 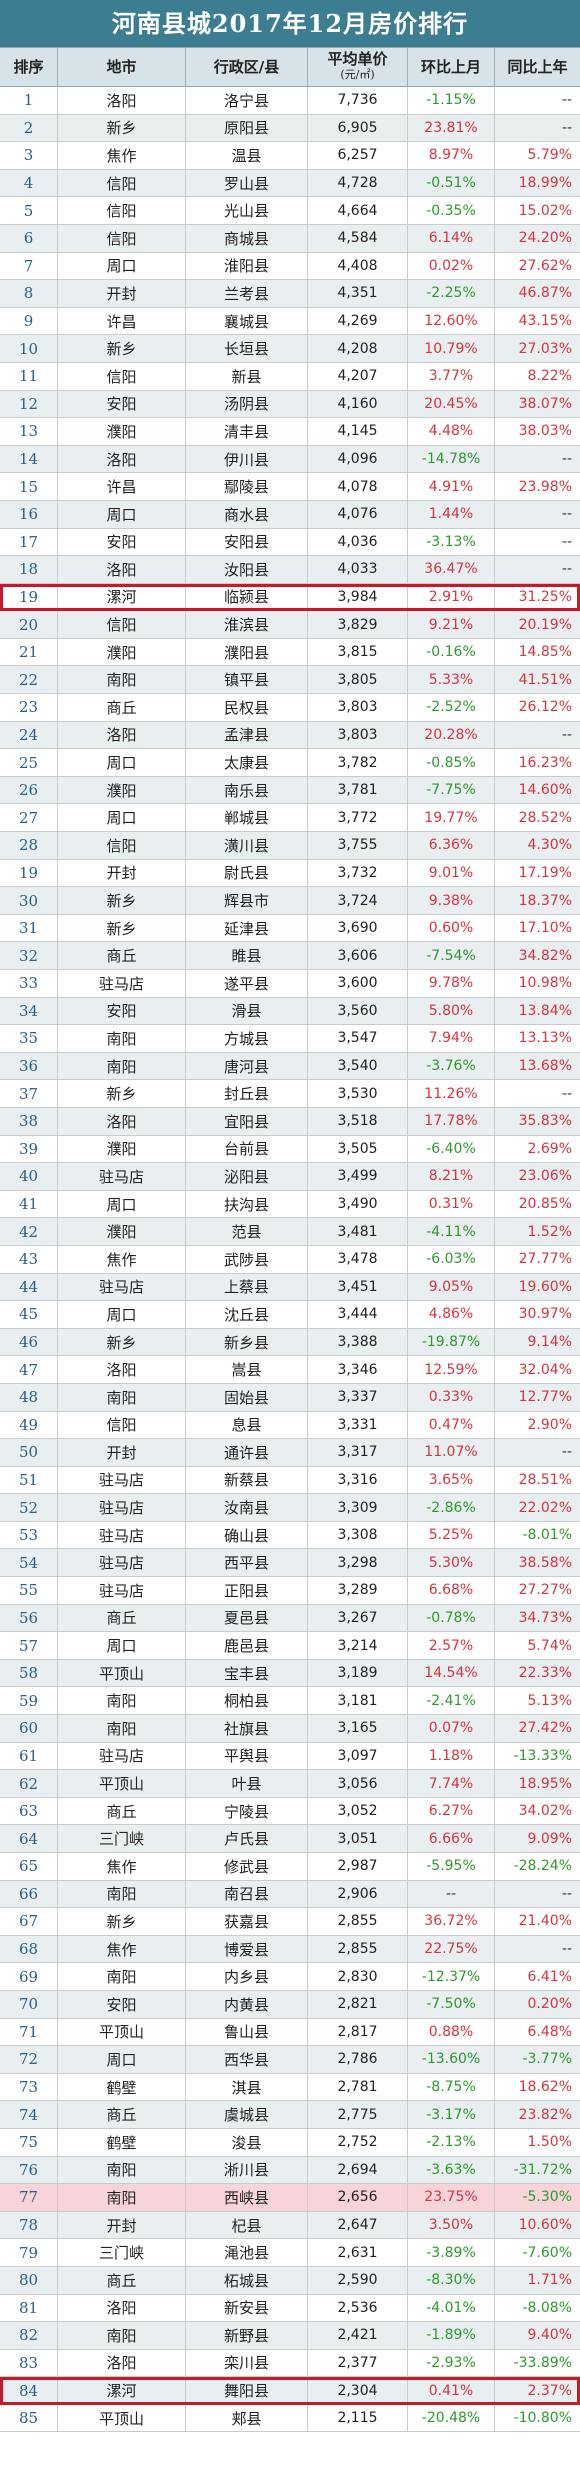 I want to click on mom-cell: 4.91%, so click(x=451, y=486).